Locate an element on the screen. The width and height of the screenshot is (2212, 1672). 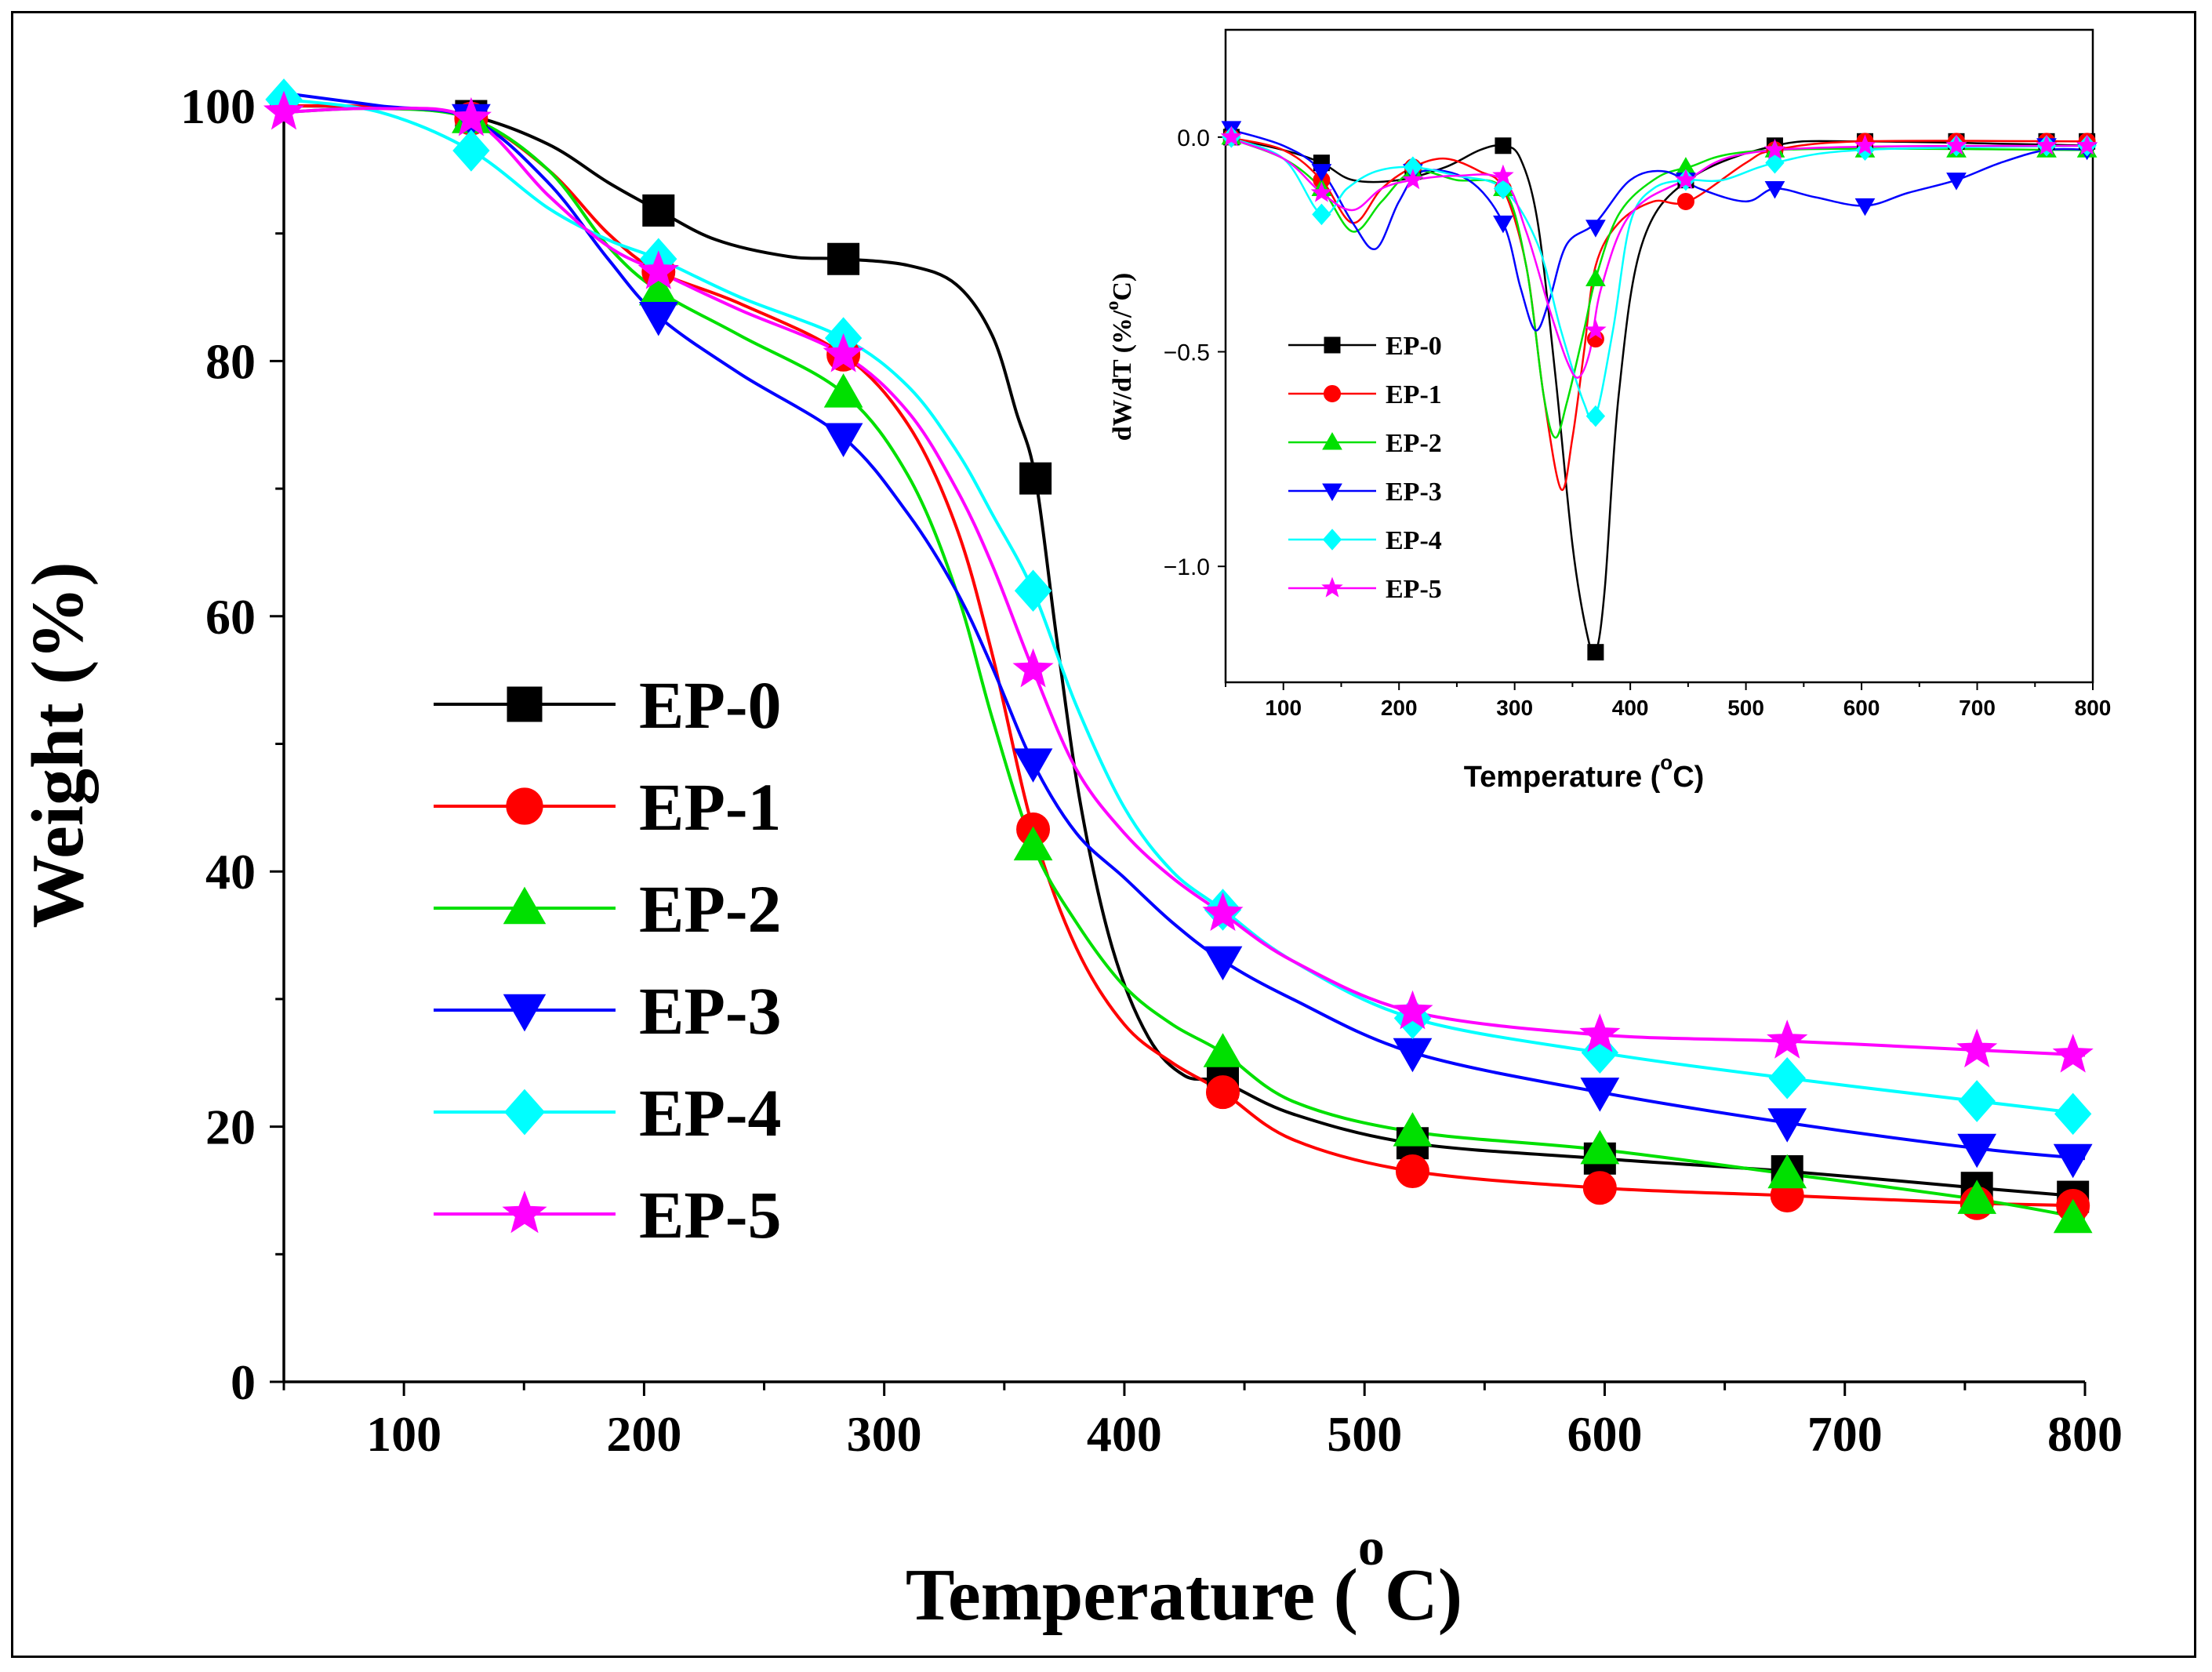
main-x-axis-title: Temperature (oC) is located at coordinates (1184, 1577).